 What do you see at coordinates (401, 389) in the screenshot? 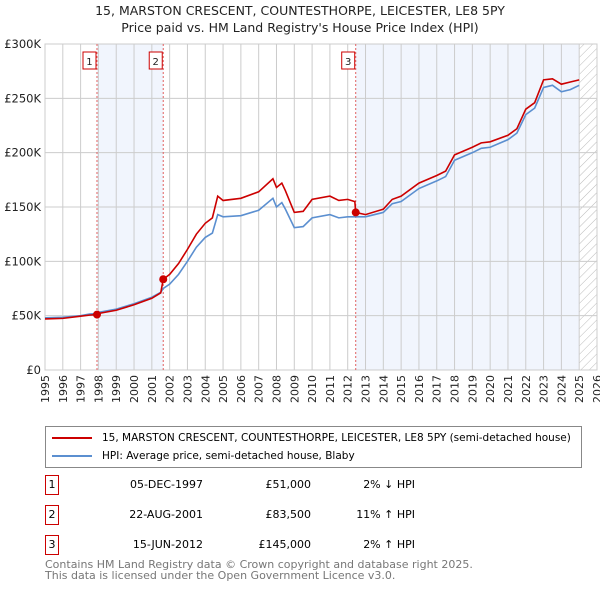
I see `x-tick-label: 2015` at bounding box center [401, 389].